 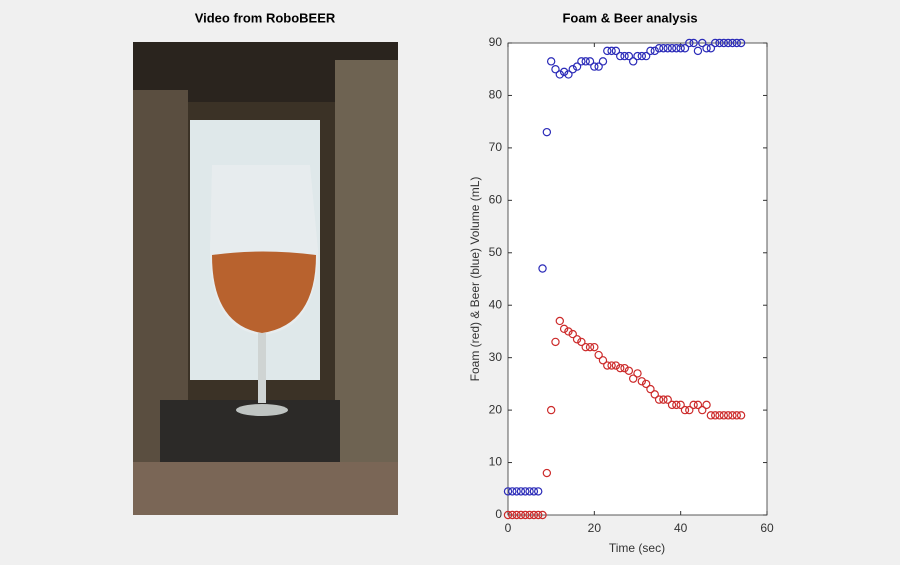 What do you see at coordinates (496, 252) in the screenshot?
I see `y-tick-label: 50` at bounding box center [496, 252].